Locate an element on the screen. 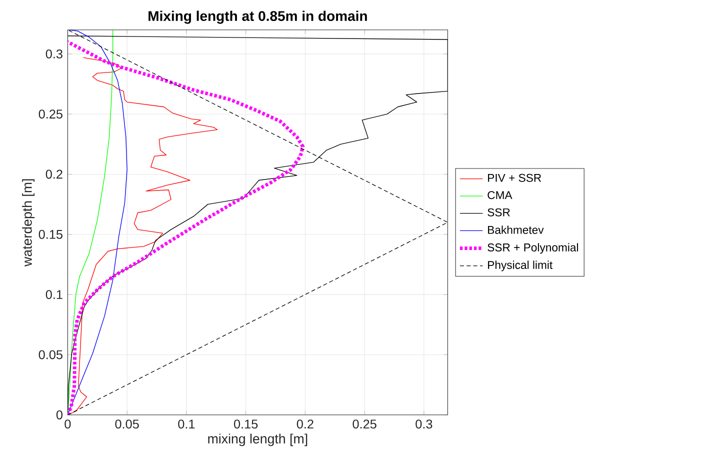 This screenshot has height=463, width=707. legend-label: SSR + Polynomial is located at coordinates (533, 248).